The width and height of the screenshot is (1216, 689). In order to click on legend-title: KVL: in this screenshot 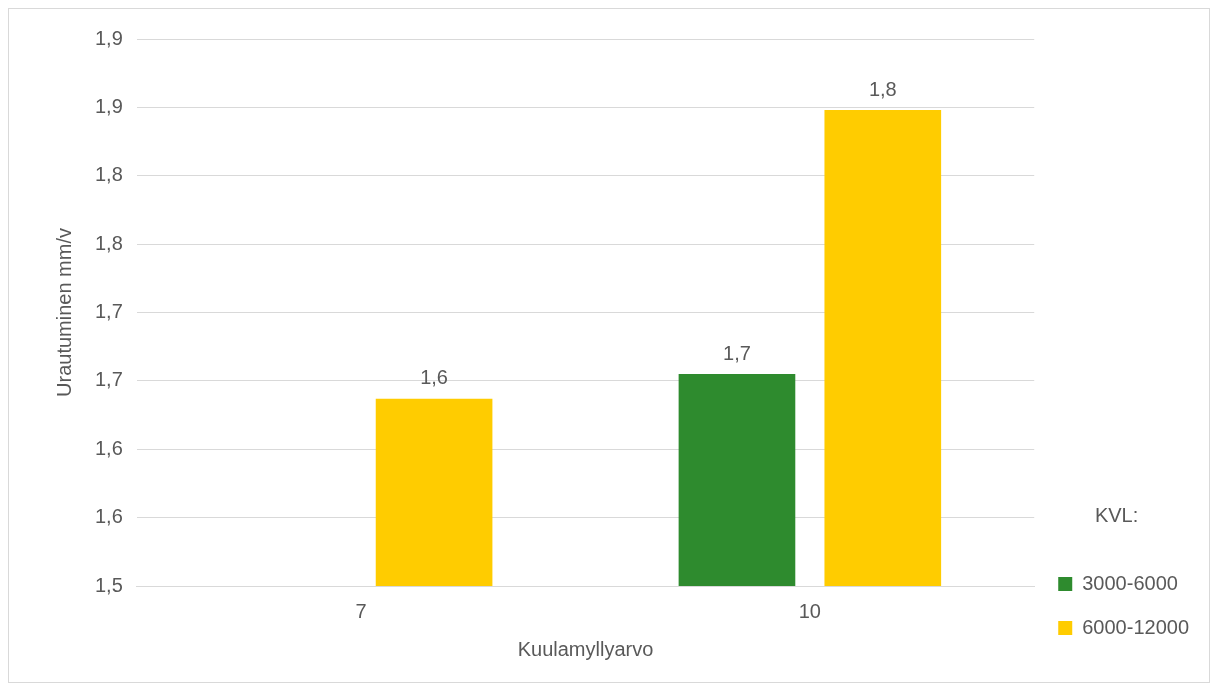, I will do `click(1116, 514)`.